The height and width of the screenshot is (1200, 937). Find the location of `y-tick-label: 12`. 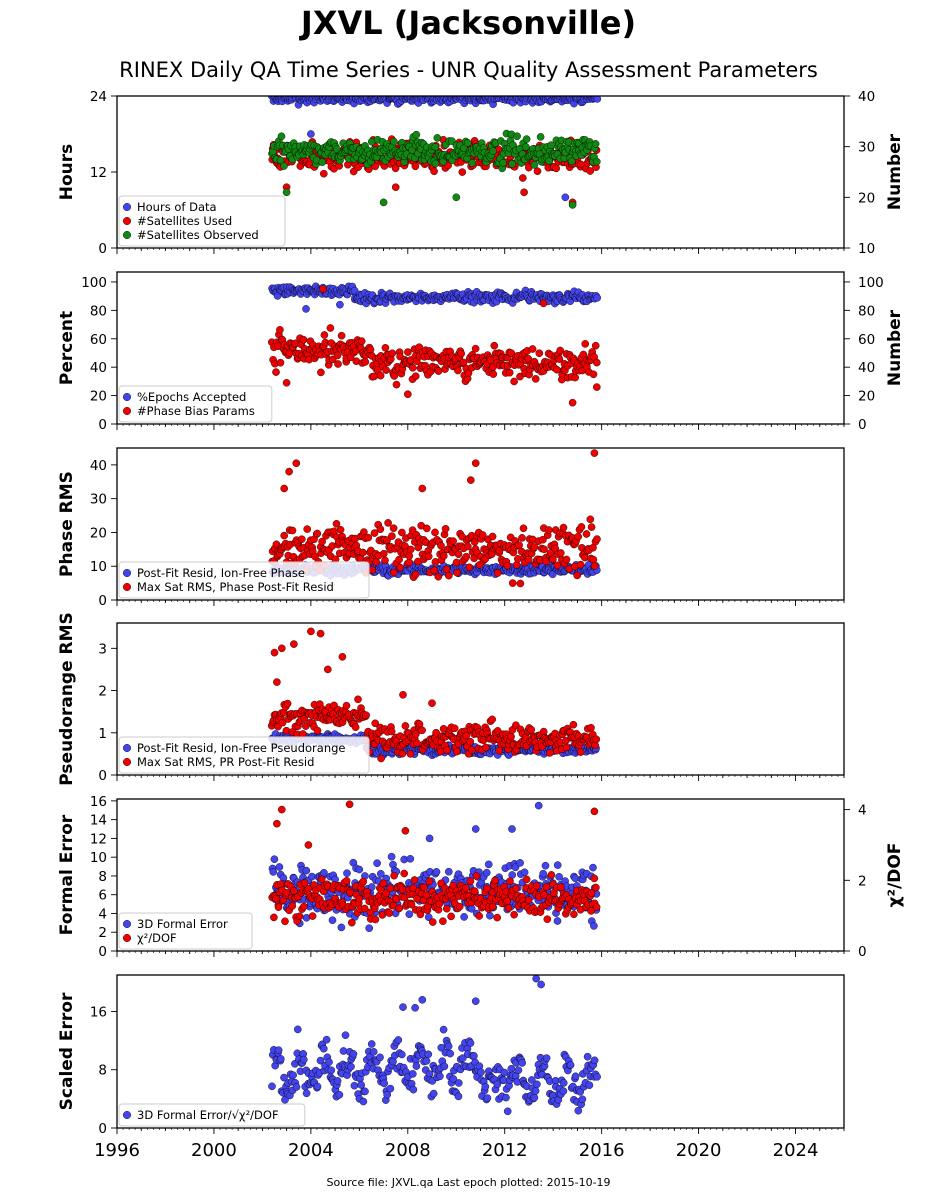

y-tick-label: 12 is located at coordinates (98, 173).